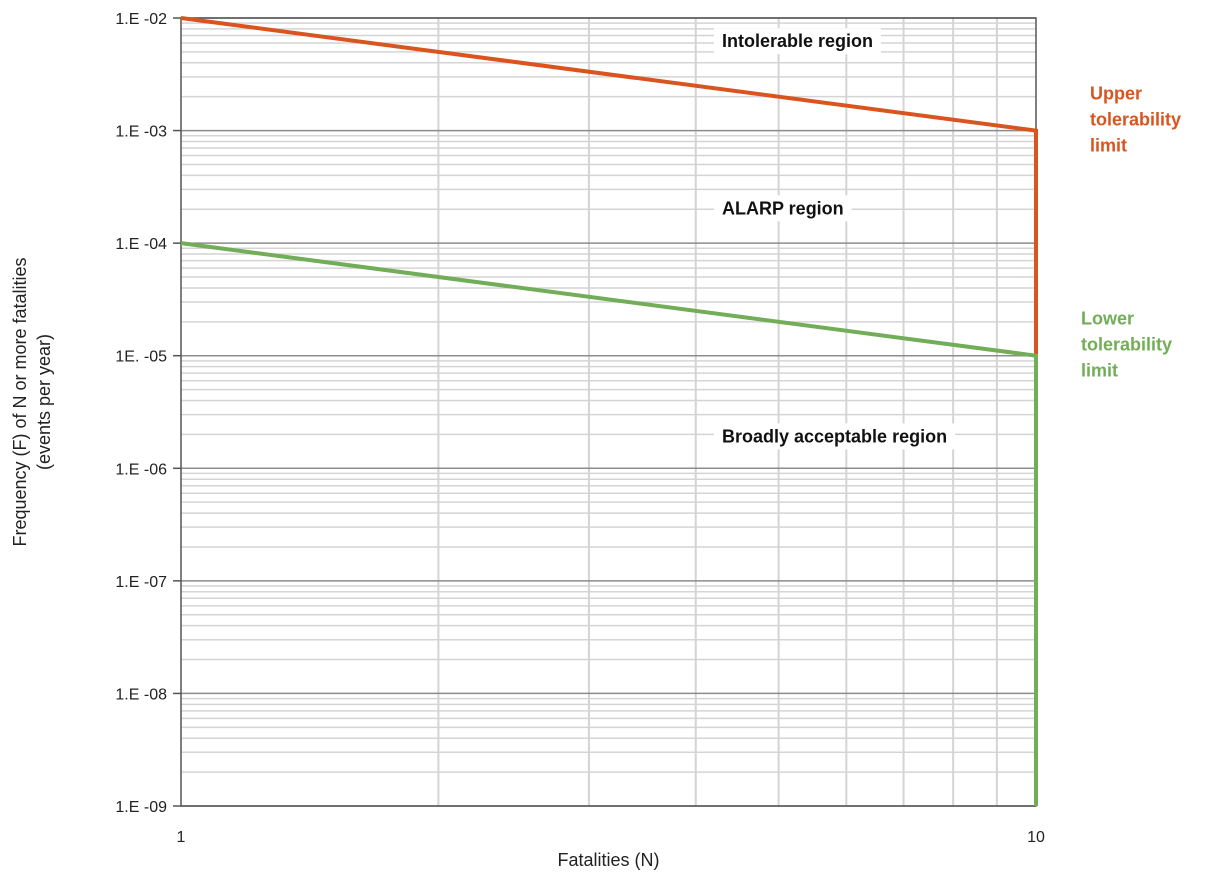 The image size is (1208, 884). I want to click on region-label: Broadly acceptable region, so click(834, 436).